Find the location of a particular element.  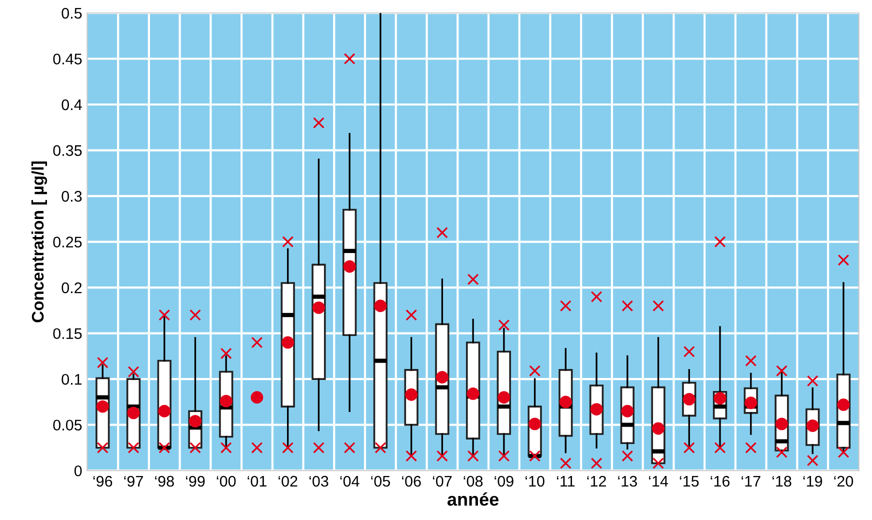

y-tick-label: 0.5 is located at coordinates (72, 13).